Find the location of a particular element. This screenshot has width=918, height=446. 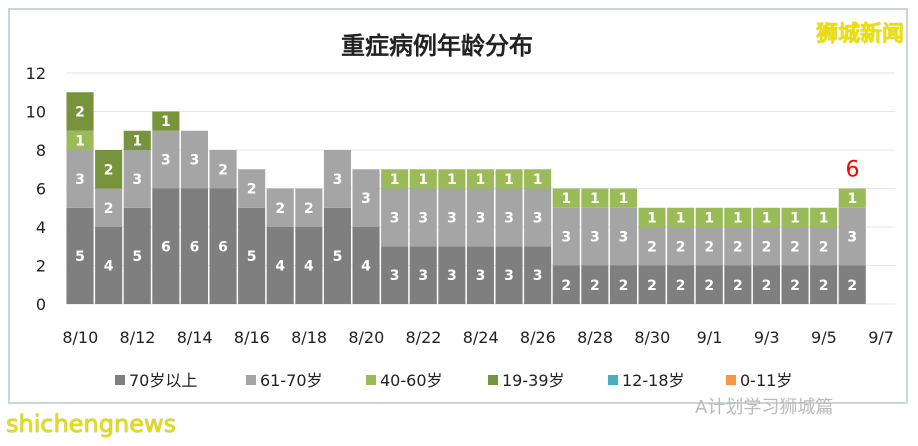

y-tick-label: 4 is located at coordinates (41, 227).